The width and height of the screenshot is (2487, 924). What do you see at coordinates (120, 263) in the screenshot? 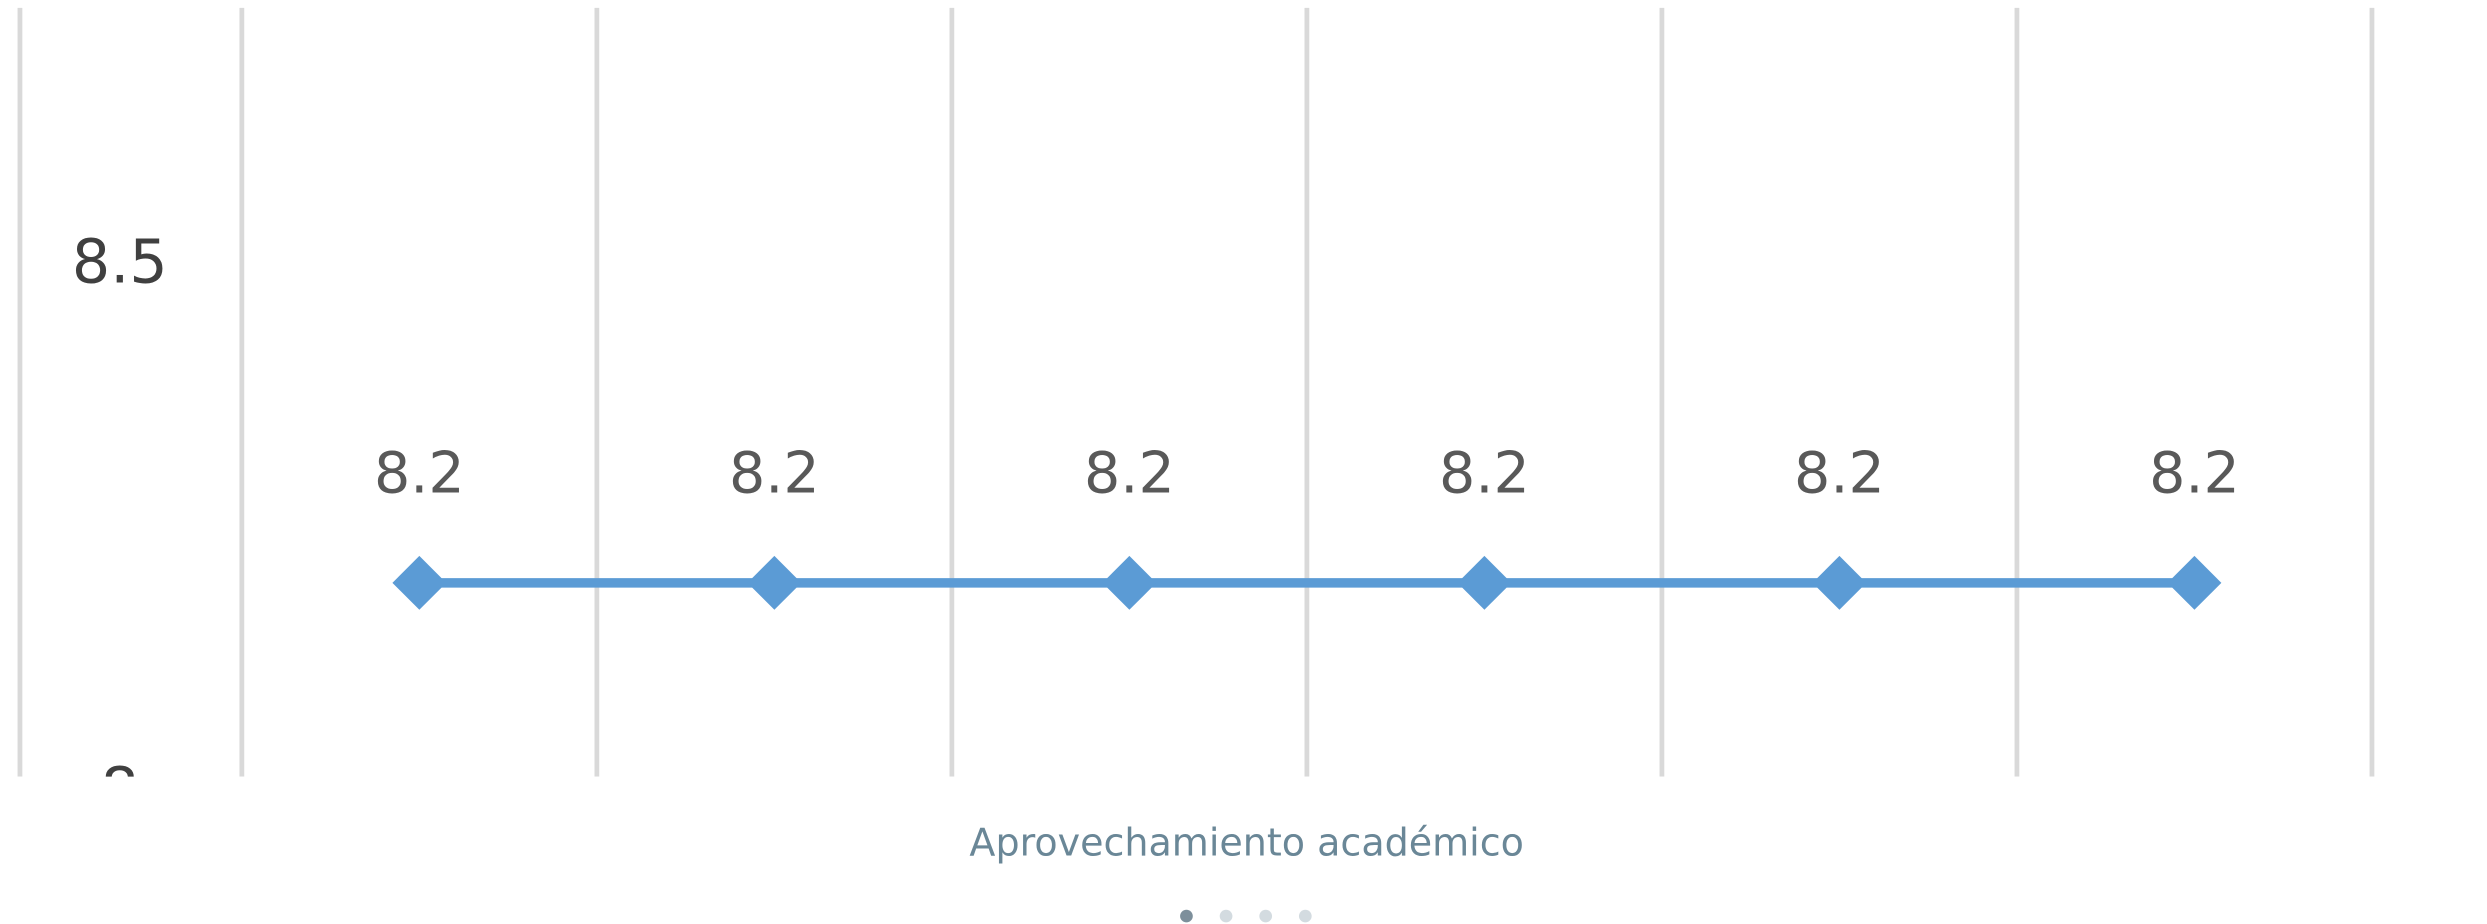
I see `y-tick-label: 8.5` at bounding box center [120, 263].